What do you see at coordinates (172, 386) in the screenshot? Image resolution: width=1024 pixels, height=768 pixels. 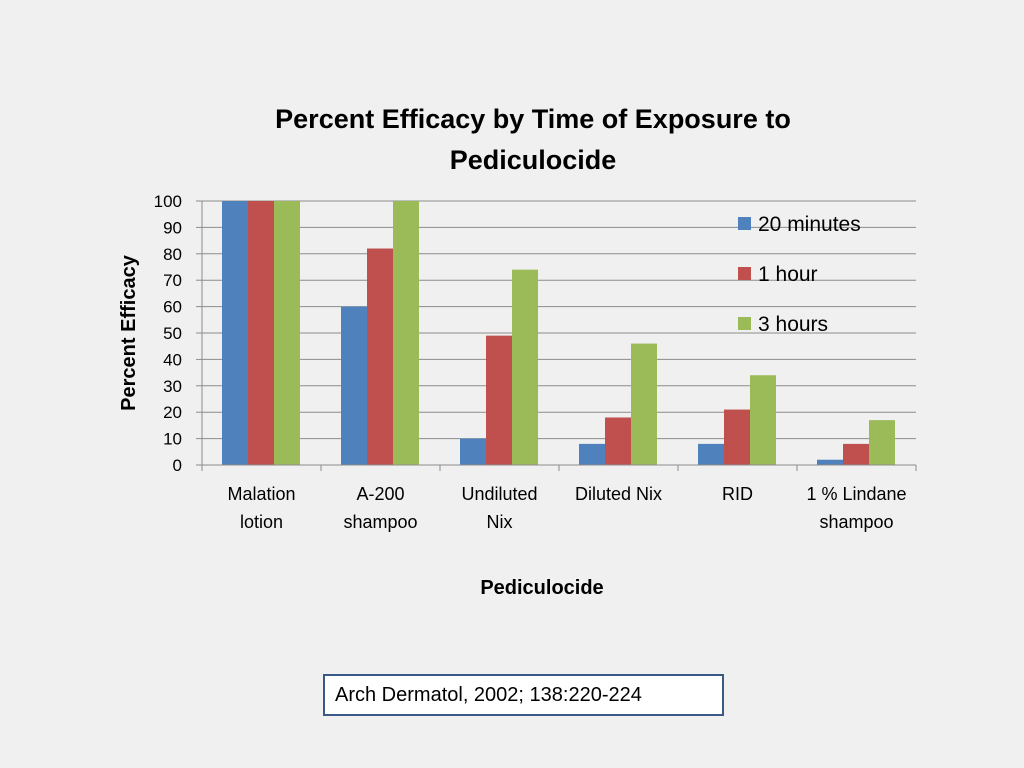 I see `y-tick-label: 30` at bounding box center [172, 386].